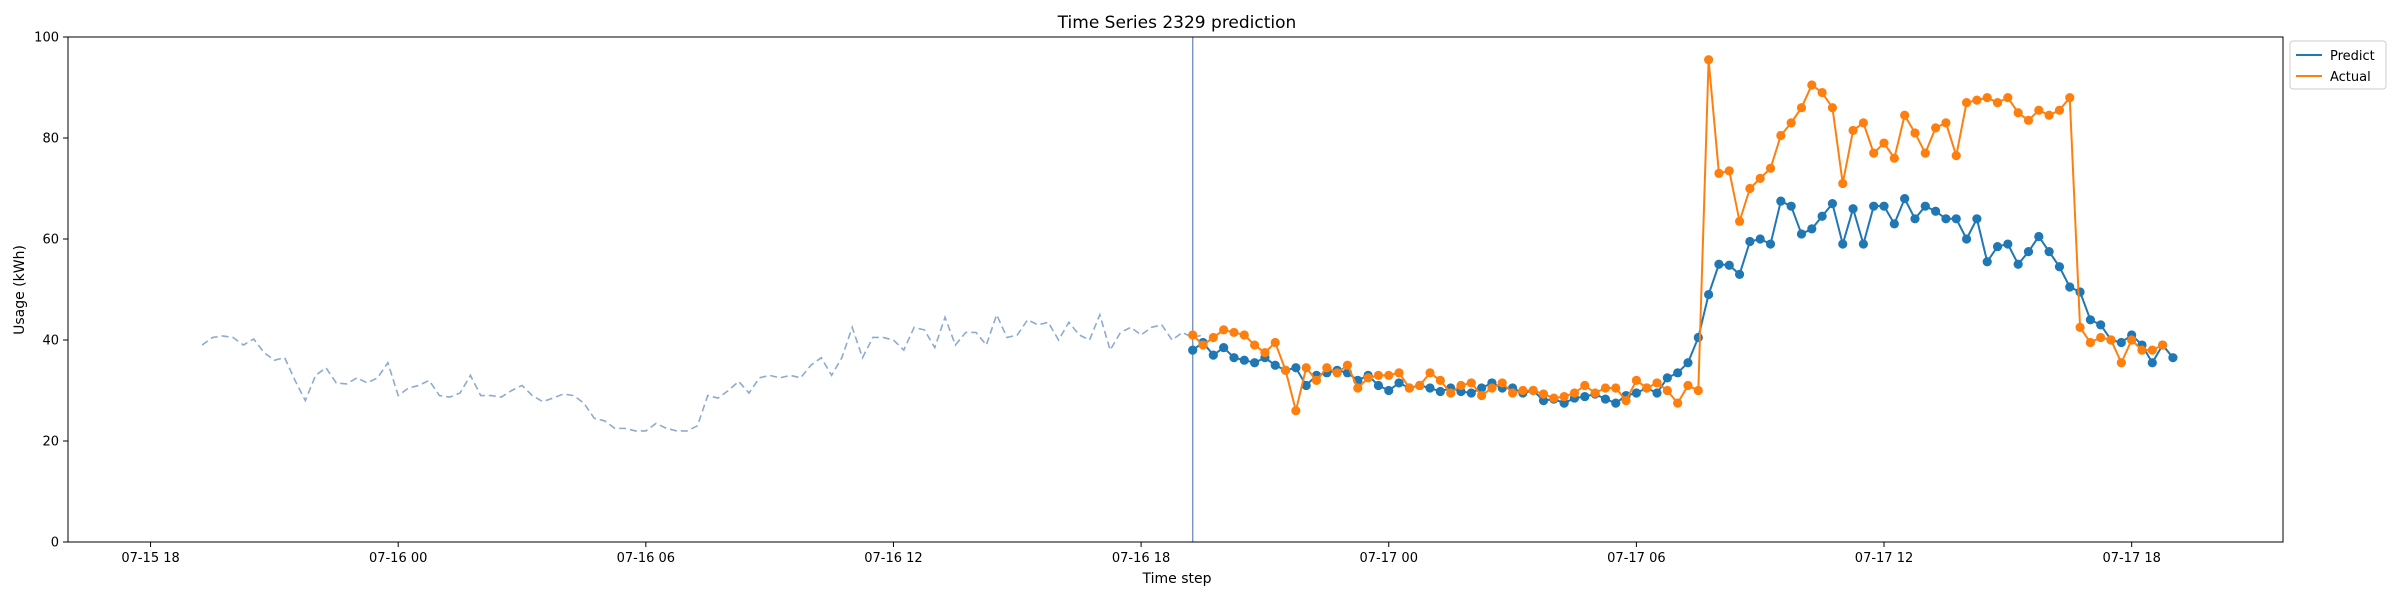  I want to click on x-tick-label: 07-17 18, so click(2131, 558).